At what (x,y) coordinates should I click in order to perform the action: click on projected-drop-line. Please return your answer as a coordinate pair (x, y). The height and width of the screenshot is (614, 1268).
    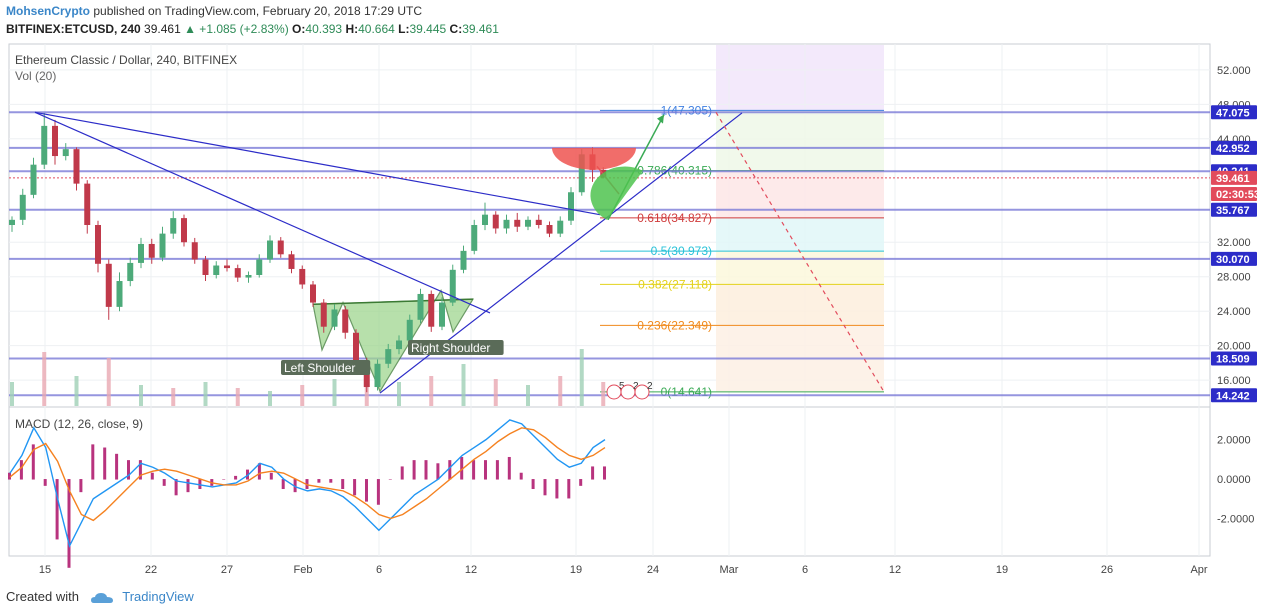
    Looking at the image, I should click on (800, 252).